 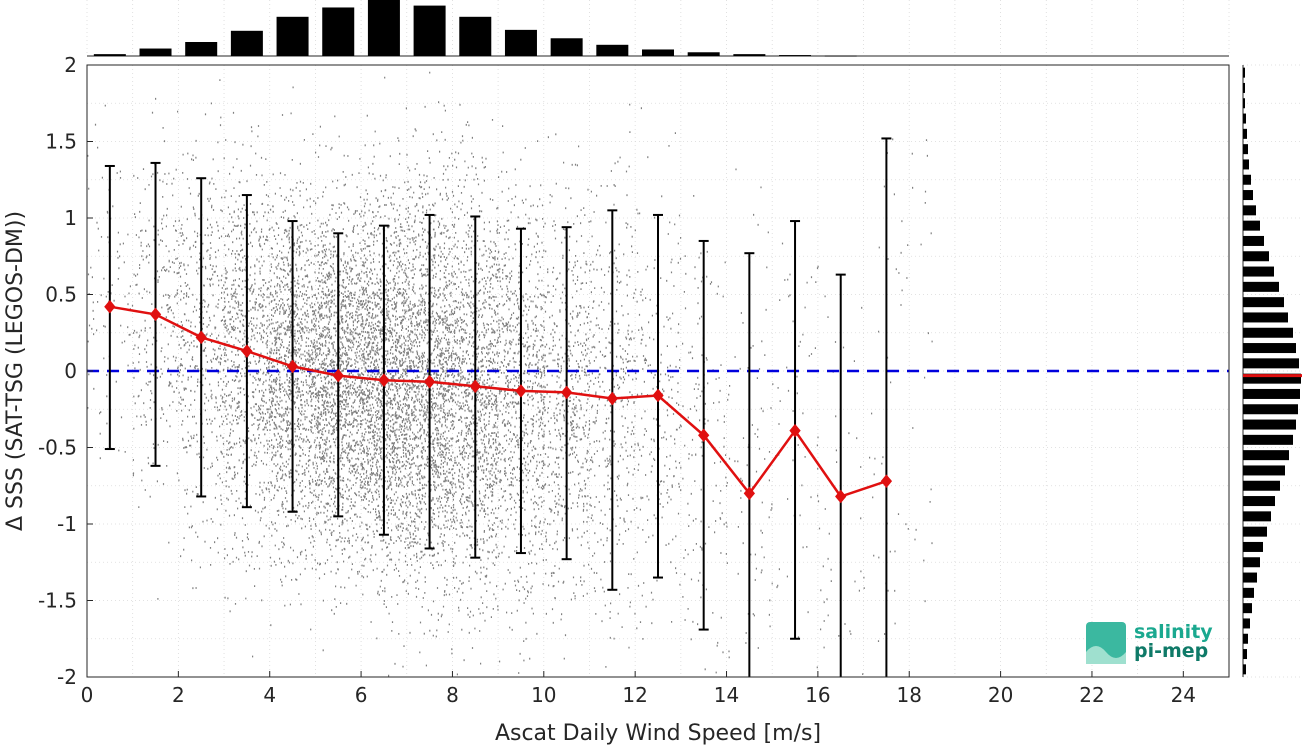 I want to click on top-histogram, so click(x=658, y=28).